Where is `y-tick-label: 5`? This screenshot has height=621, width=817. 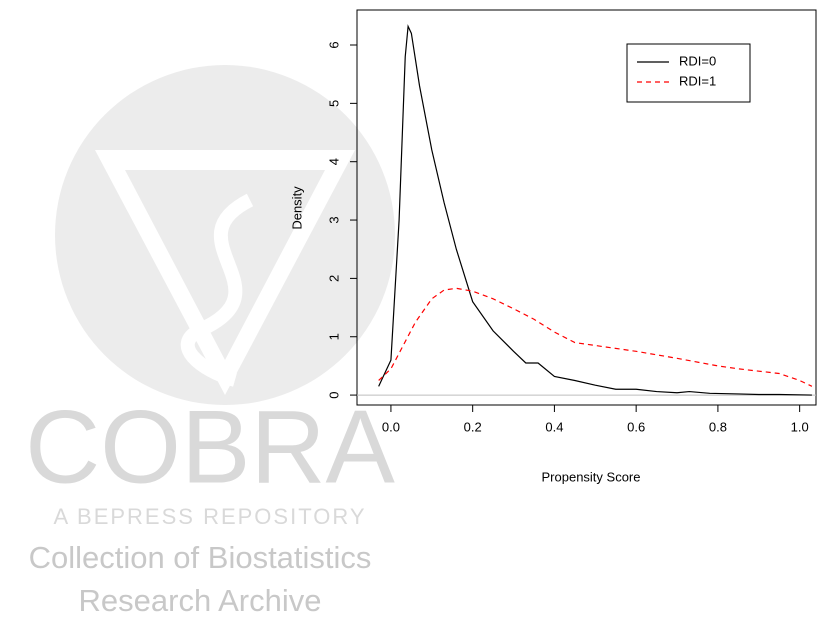 y-tick-label: 5 is located at coordinates (333, 103).